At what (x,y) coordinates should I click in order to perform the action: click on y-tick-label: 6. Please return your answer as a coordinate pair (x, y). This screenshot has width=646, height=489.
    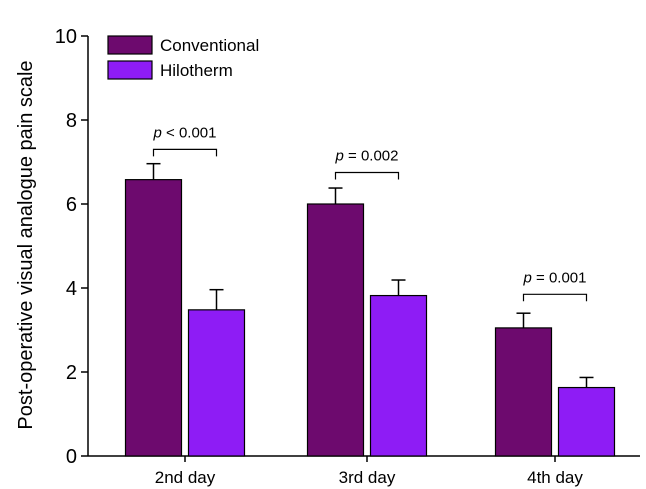
    Looking at the image, I should click on (71, 205).